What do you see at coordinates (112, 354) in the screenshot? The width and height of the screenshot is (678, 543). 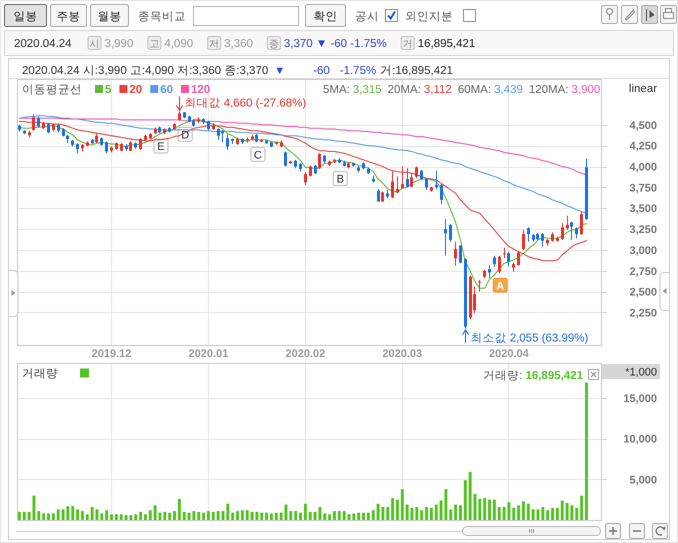 I see `x-tick-label: 2019.12` at bounding box center [112, 354].